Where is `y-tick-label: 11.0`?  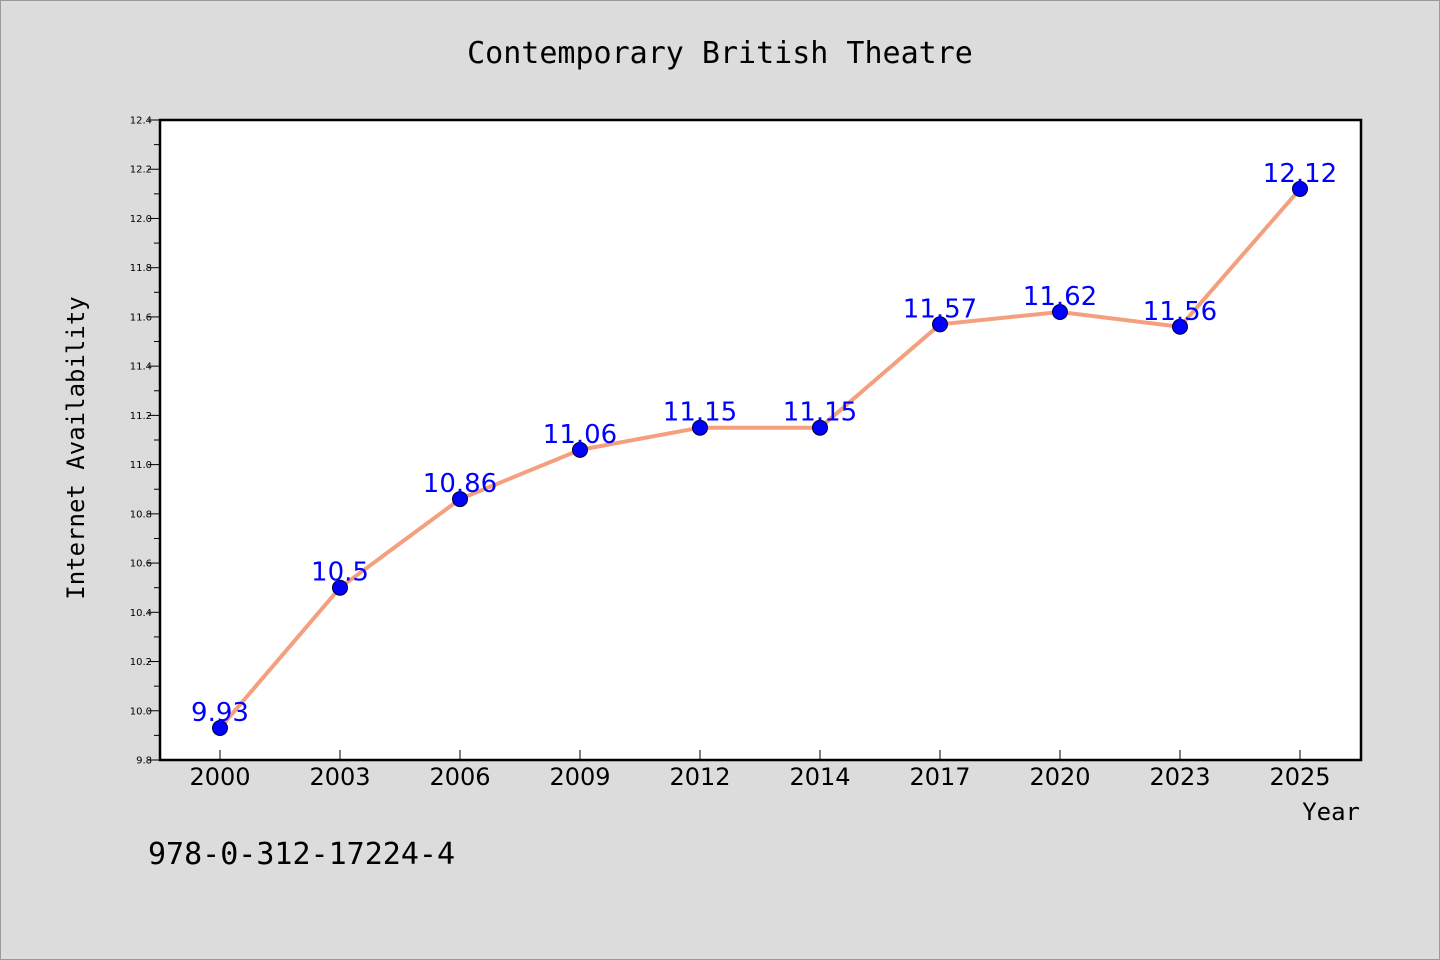
y-tick-label: 11.0 is located at coordinates (141, 465).